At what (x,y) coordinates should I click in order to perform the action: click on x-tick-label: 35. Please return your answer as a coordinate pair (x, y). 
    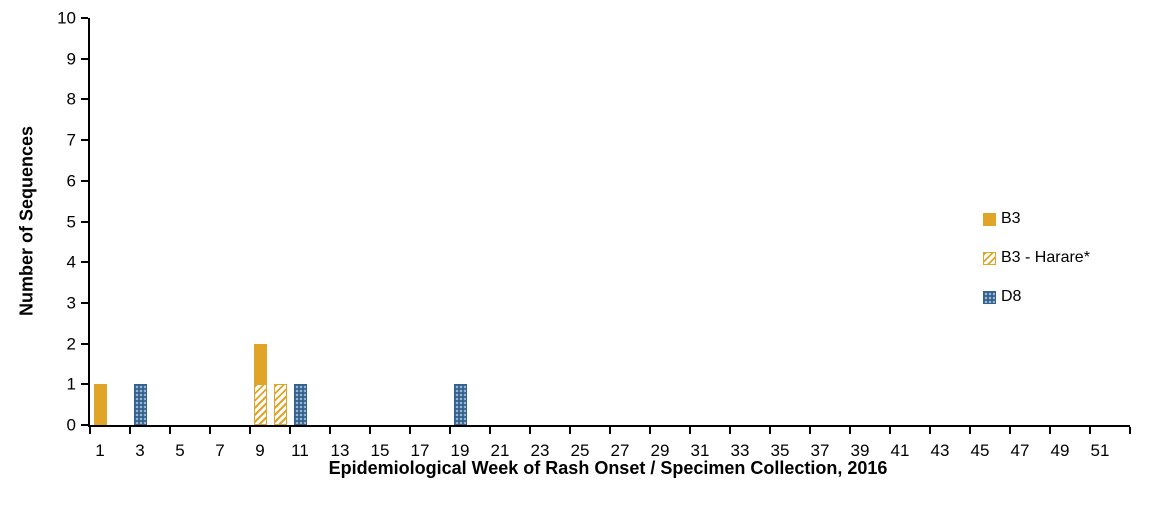
    Looking at the image, I should click on (780, 450).